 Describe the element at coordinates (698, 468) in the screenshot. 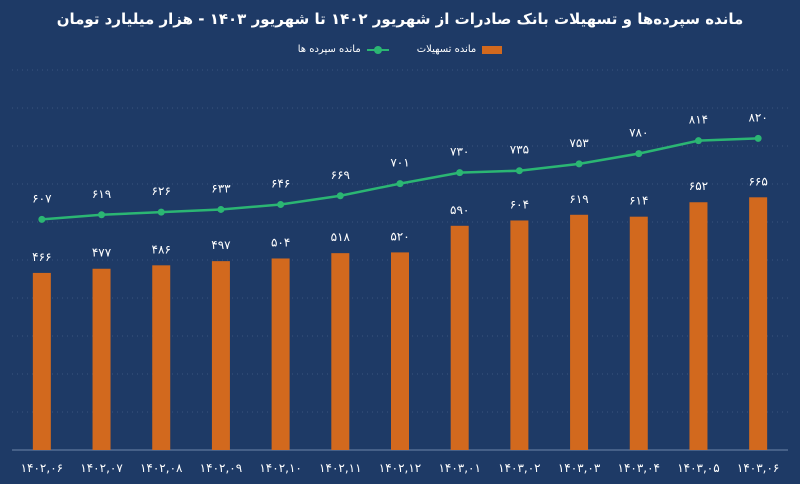

I see `x-tick-label: ۱۴۰۳,۰۵` at that location.